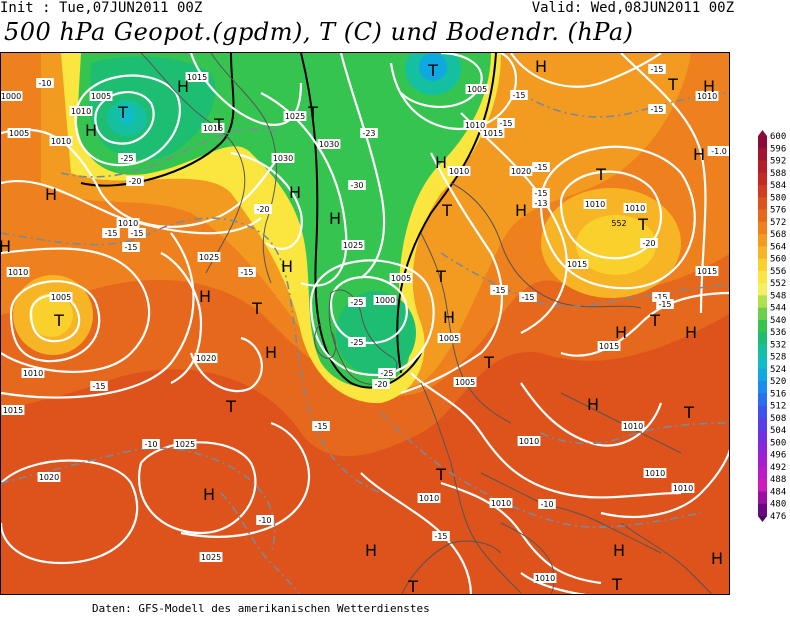 This screenshot has width=790, height=619. I want to click on valid-time: Valid: Wed,08JUN2011 00Z, so click(632, 8).